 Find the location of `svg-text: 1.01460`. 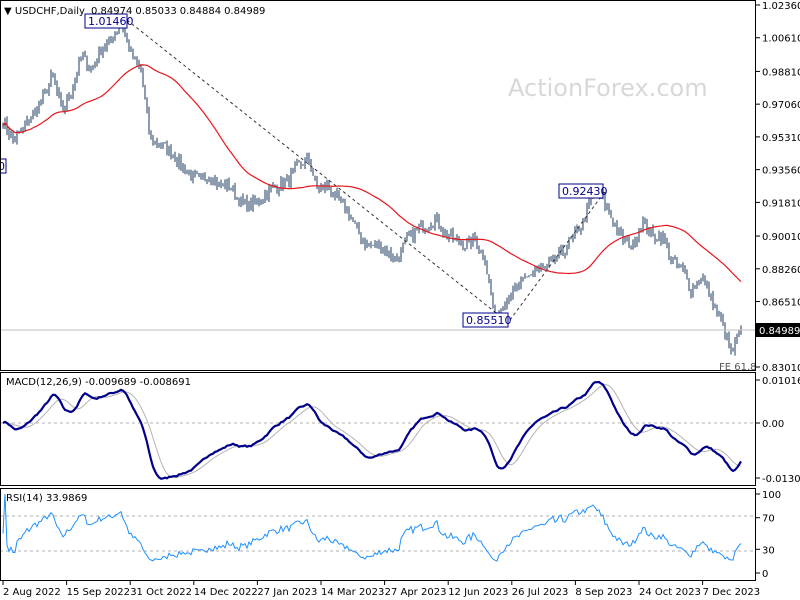

svg-text: 1.01460 is located at coordinates (111, 21).